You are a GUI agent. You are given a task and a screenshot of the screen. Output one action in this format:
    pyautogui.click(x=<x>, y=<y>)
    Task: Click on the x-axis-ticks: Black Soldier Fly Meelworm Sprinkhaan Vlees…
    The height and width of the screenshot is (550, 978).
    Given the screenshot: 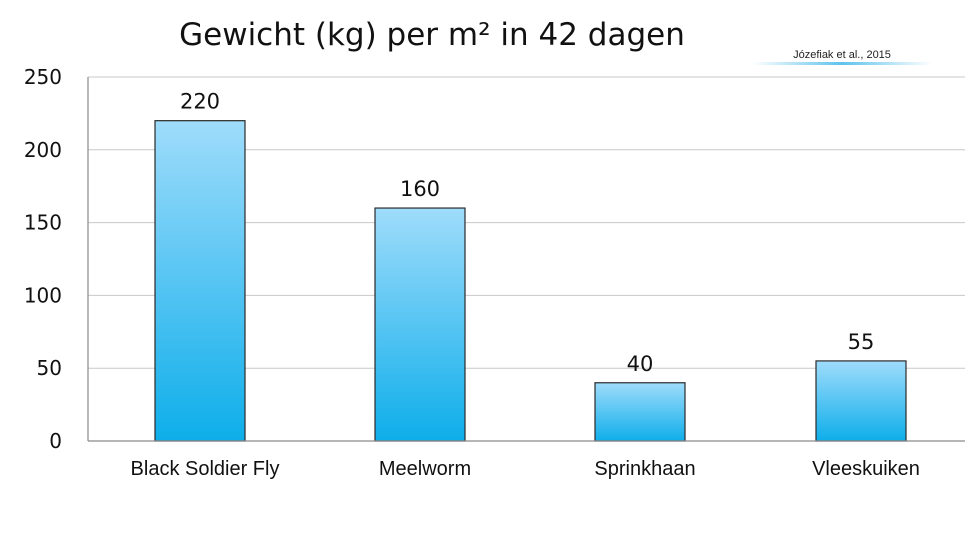 What is the action you would take?
    pyautogui.click(x=525, y=469)
    